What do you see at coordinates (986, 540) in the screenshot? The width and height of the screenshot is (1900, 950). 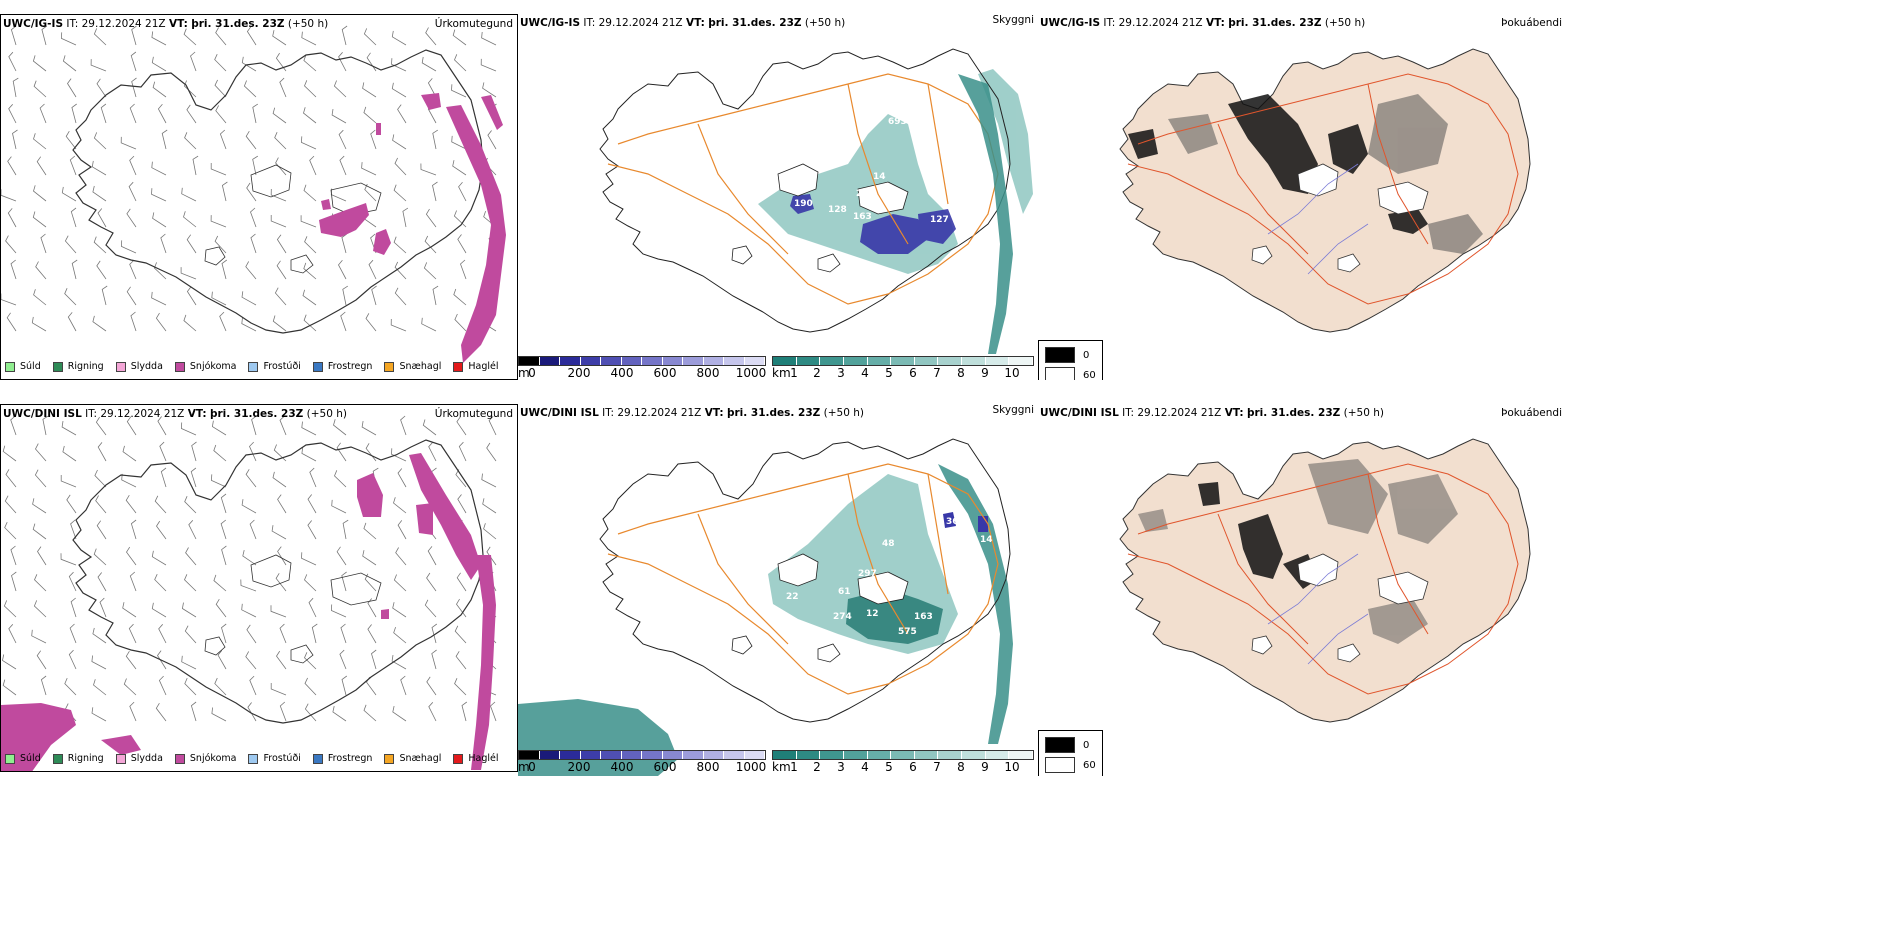 I see `svg-text: 14` at bounding box center [986, 540].